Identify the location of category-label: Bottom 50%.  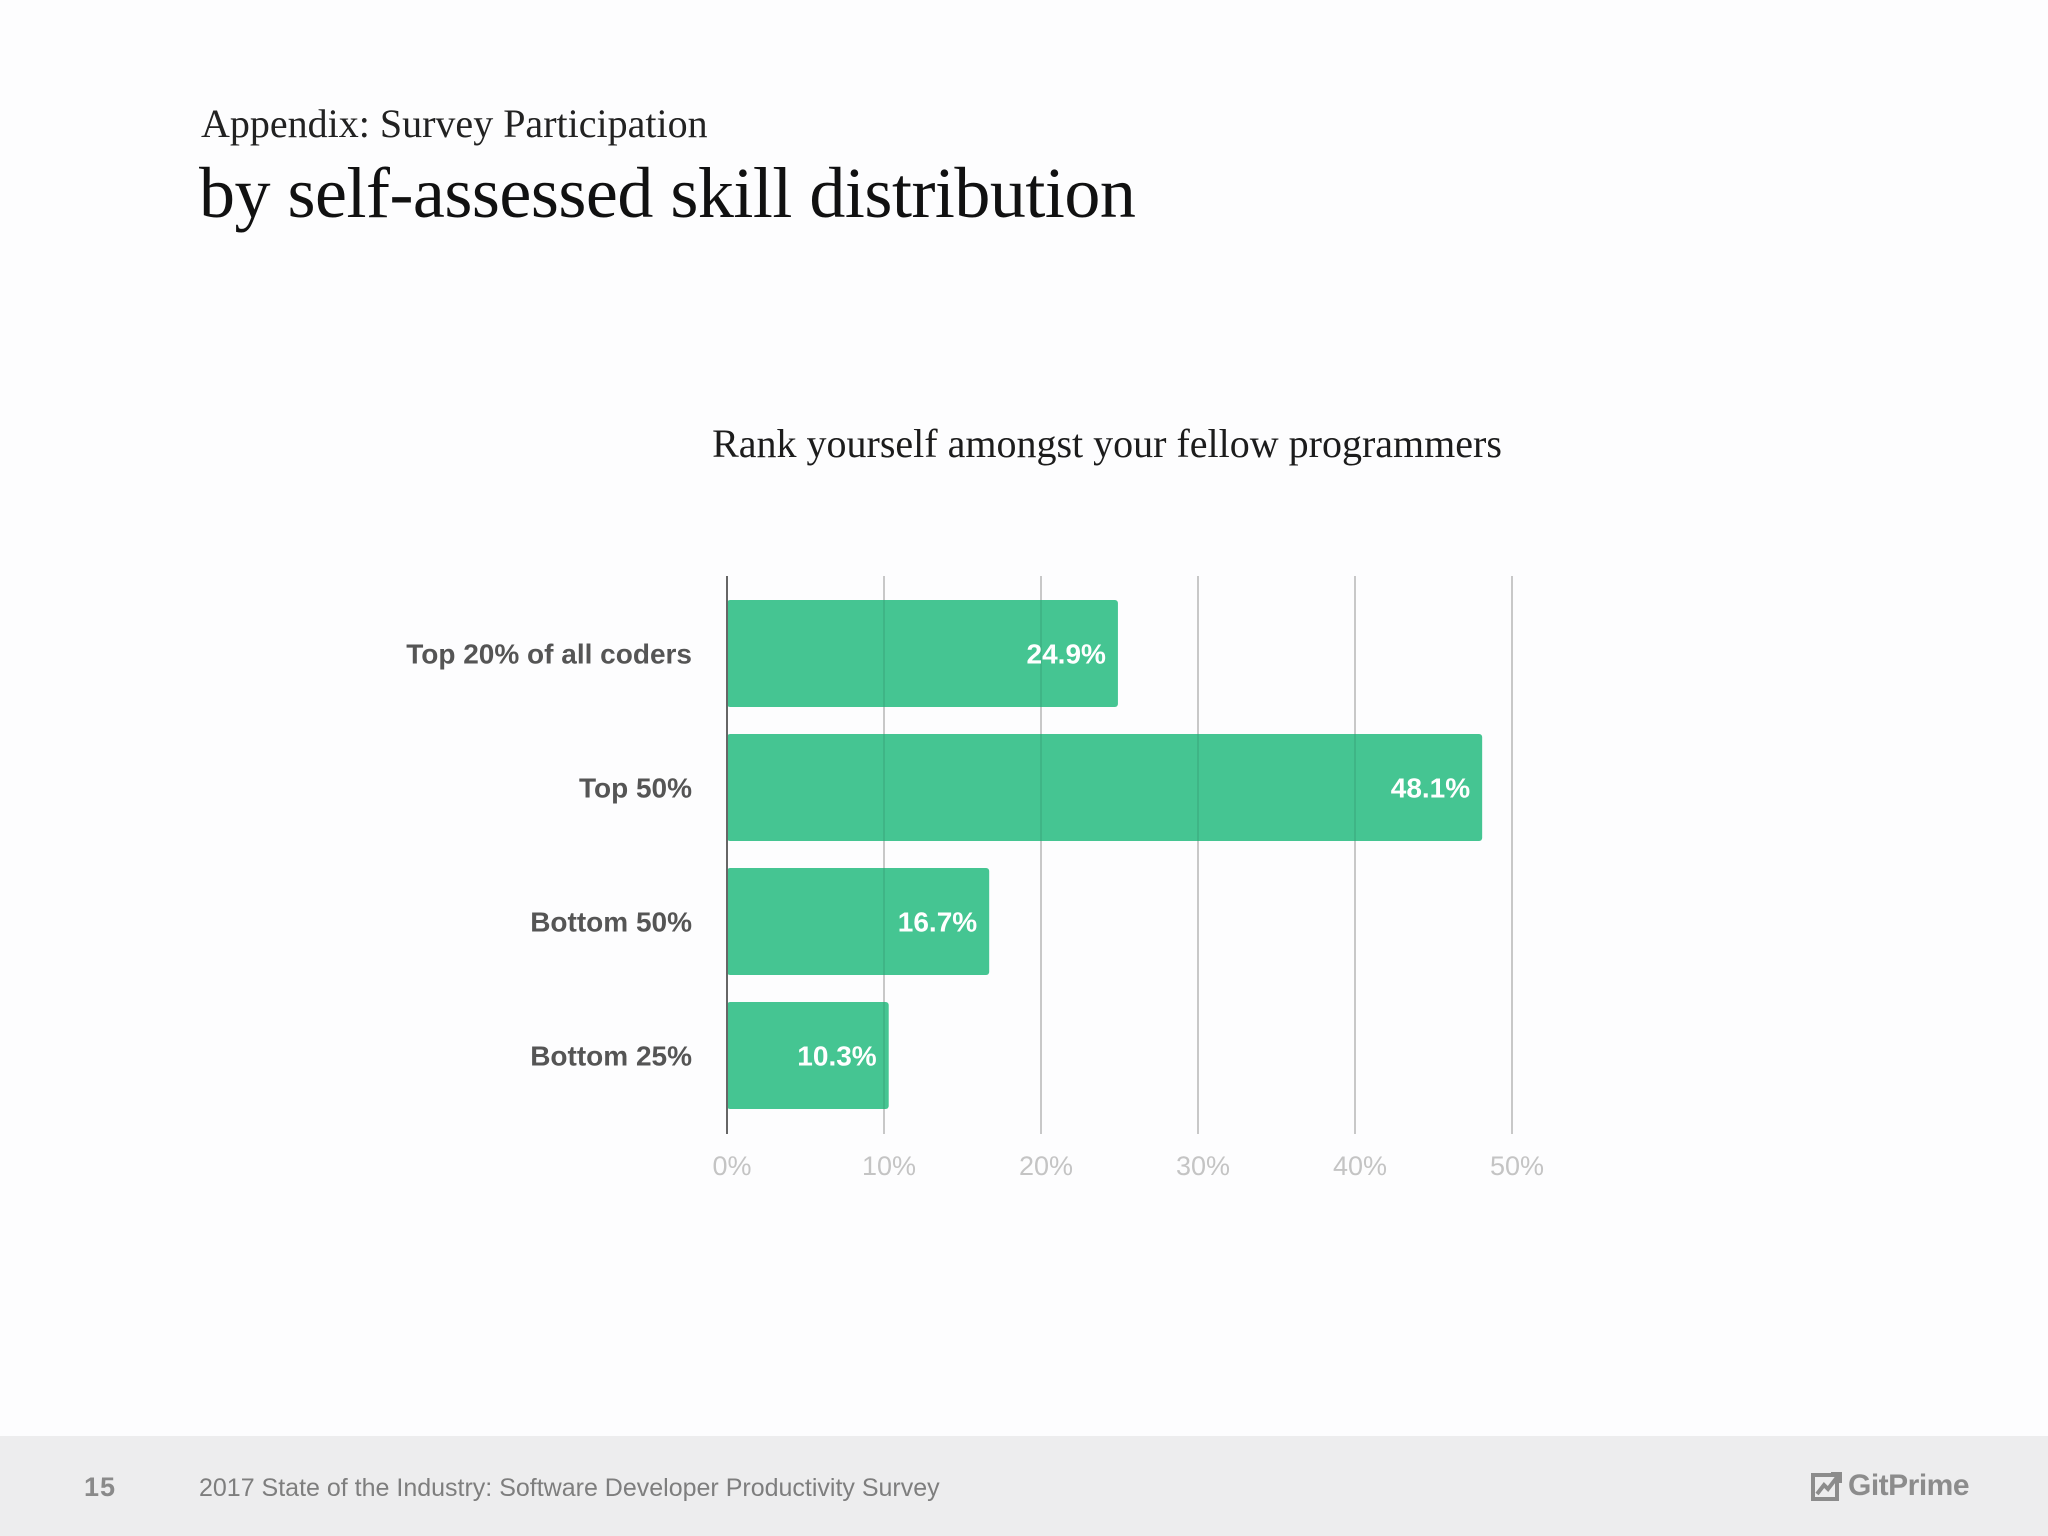
(611, 922).